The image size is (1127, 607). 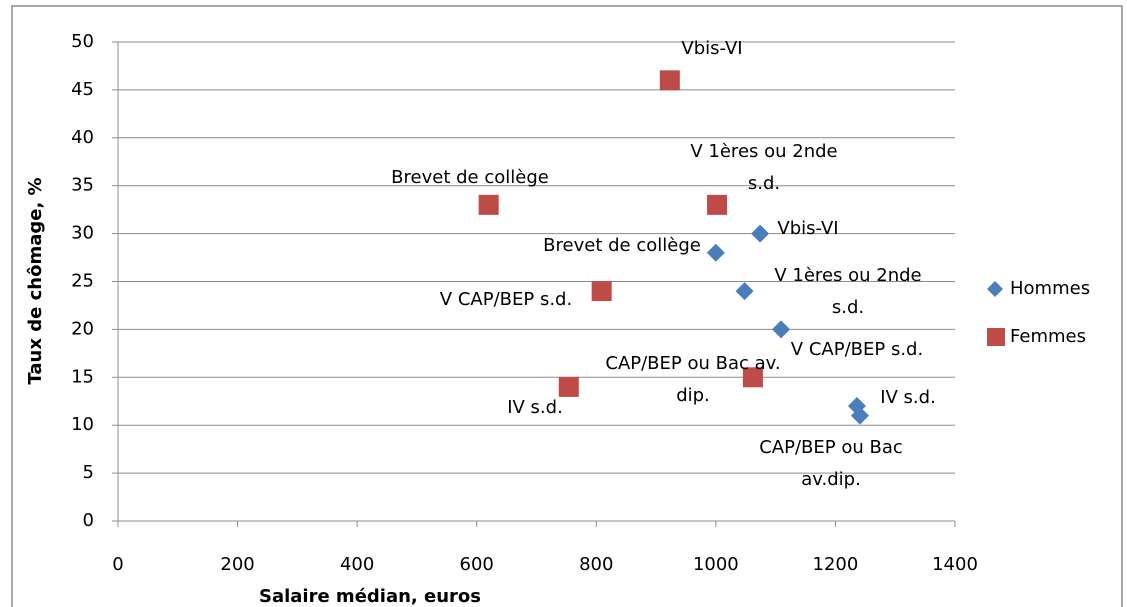 What do you see at coordinates (1050, 288) in the screenshot?
I see `legend-label: Hommes` at bounding box center [1050, 288].